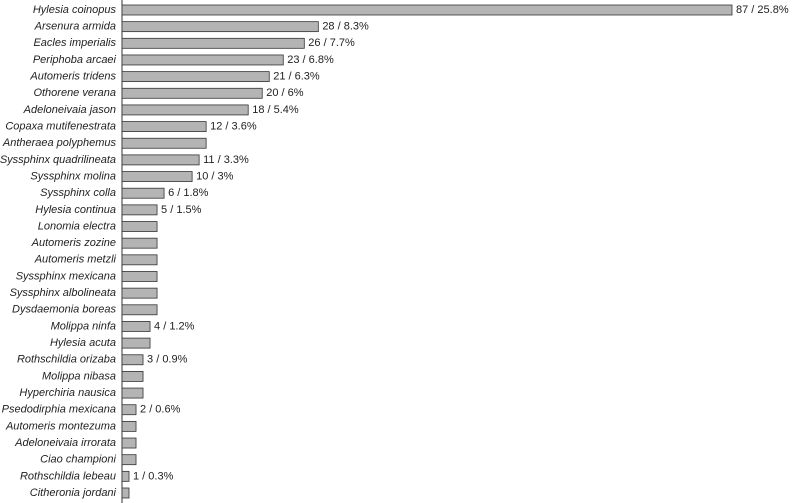 The height and width of the screenshot is (503, 800). Describe the element at coordinates (74, 93) in the screenshot. I see `category-label: Othorene verana` at that location.